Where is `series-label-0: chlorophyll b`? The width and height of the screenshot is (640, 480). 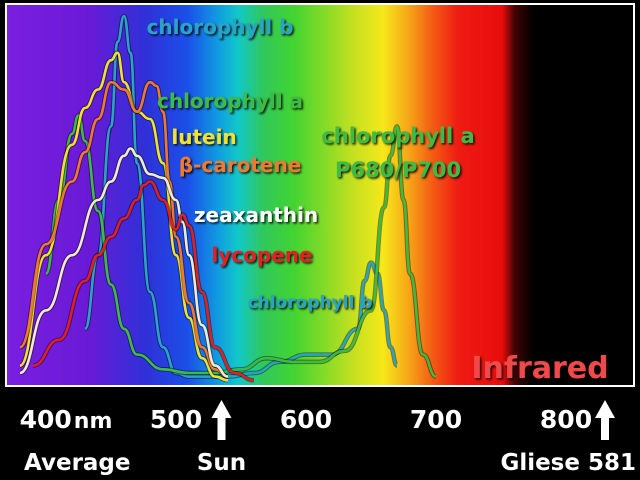 series-label-0: chlorophyll b is located at coordinates (220, 27).